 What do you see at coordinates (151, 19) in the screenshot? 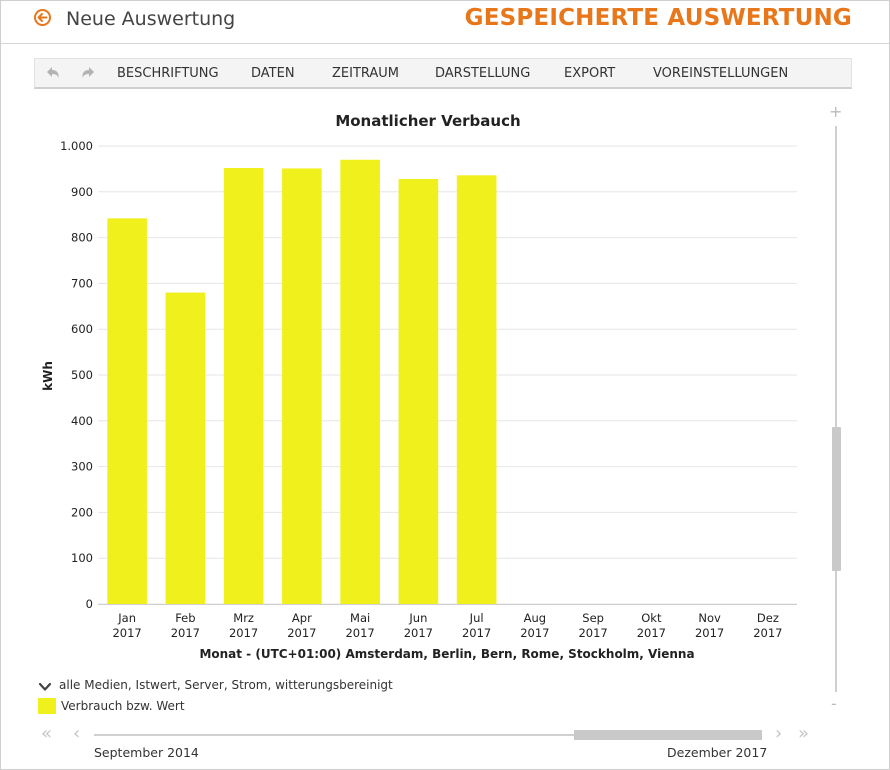
I see `new-evaluation-link: Neue Auswertung` at bounding box center [151, 19].